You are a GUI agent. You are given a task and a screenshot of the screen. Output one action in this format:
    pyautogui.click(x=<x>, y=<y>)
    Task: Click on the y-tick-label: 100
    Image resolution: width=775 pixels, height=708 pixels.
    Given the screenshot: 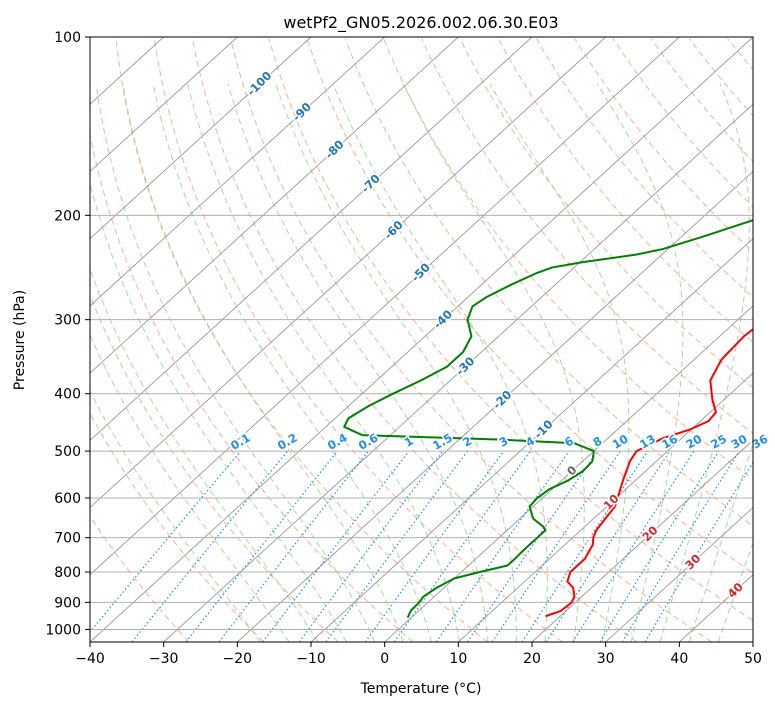 What is the action you would take?
    pyautogui.click(x=67, y=38)
    